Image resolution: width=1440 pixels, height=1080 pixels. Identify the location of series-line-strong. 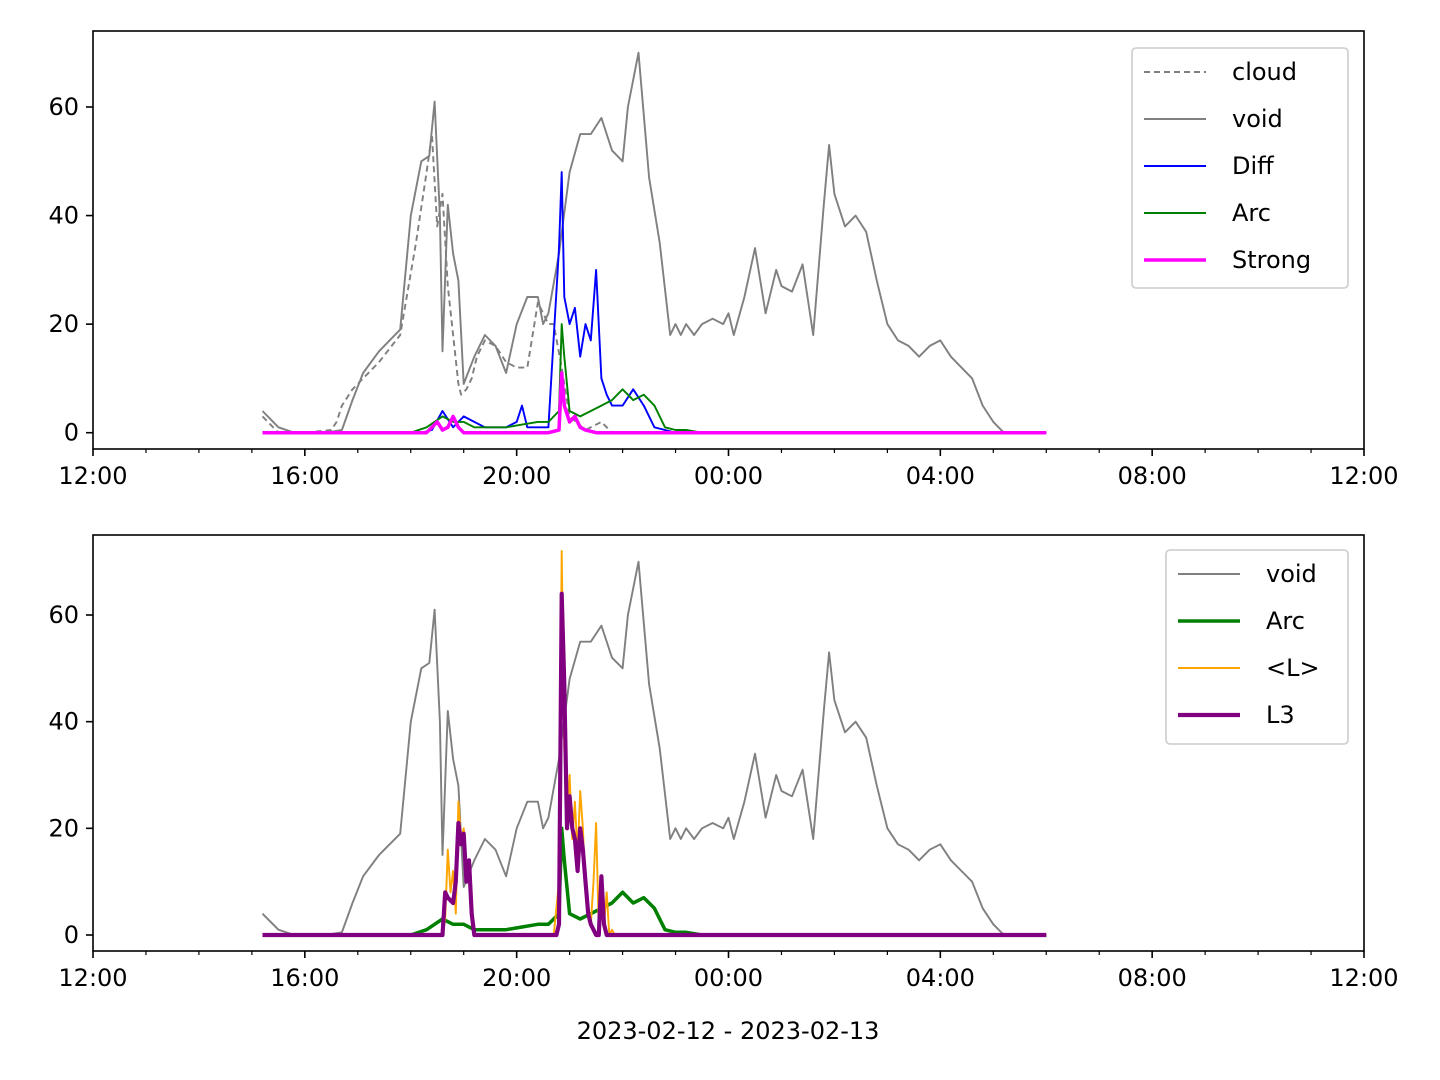
(654, 403).